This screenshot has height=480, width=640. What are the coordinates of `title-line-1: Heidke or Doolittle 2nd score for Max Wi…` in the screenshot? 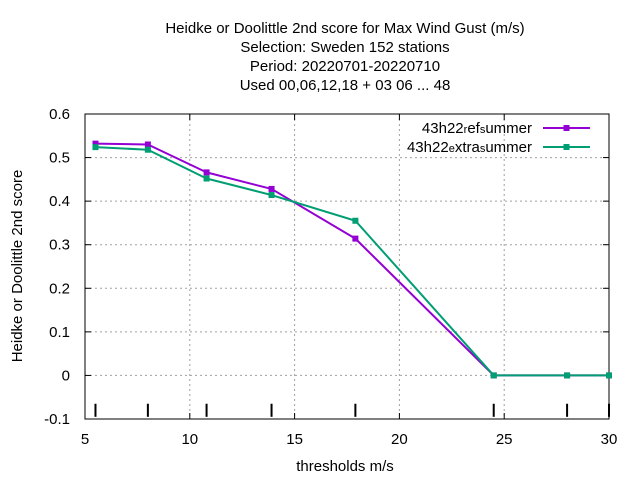 It's located at (344, 28).